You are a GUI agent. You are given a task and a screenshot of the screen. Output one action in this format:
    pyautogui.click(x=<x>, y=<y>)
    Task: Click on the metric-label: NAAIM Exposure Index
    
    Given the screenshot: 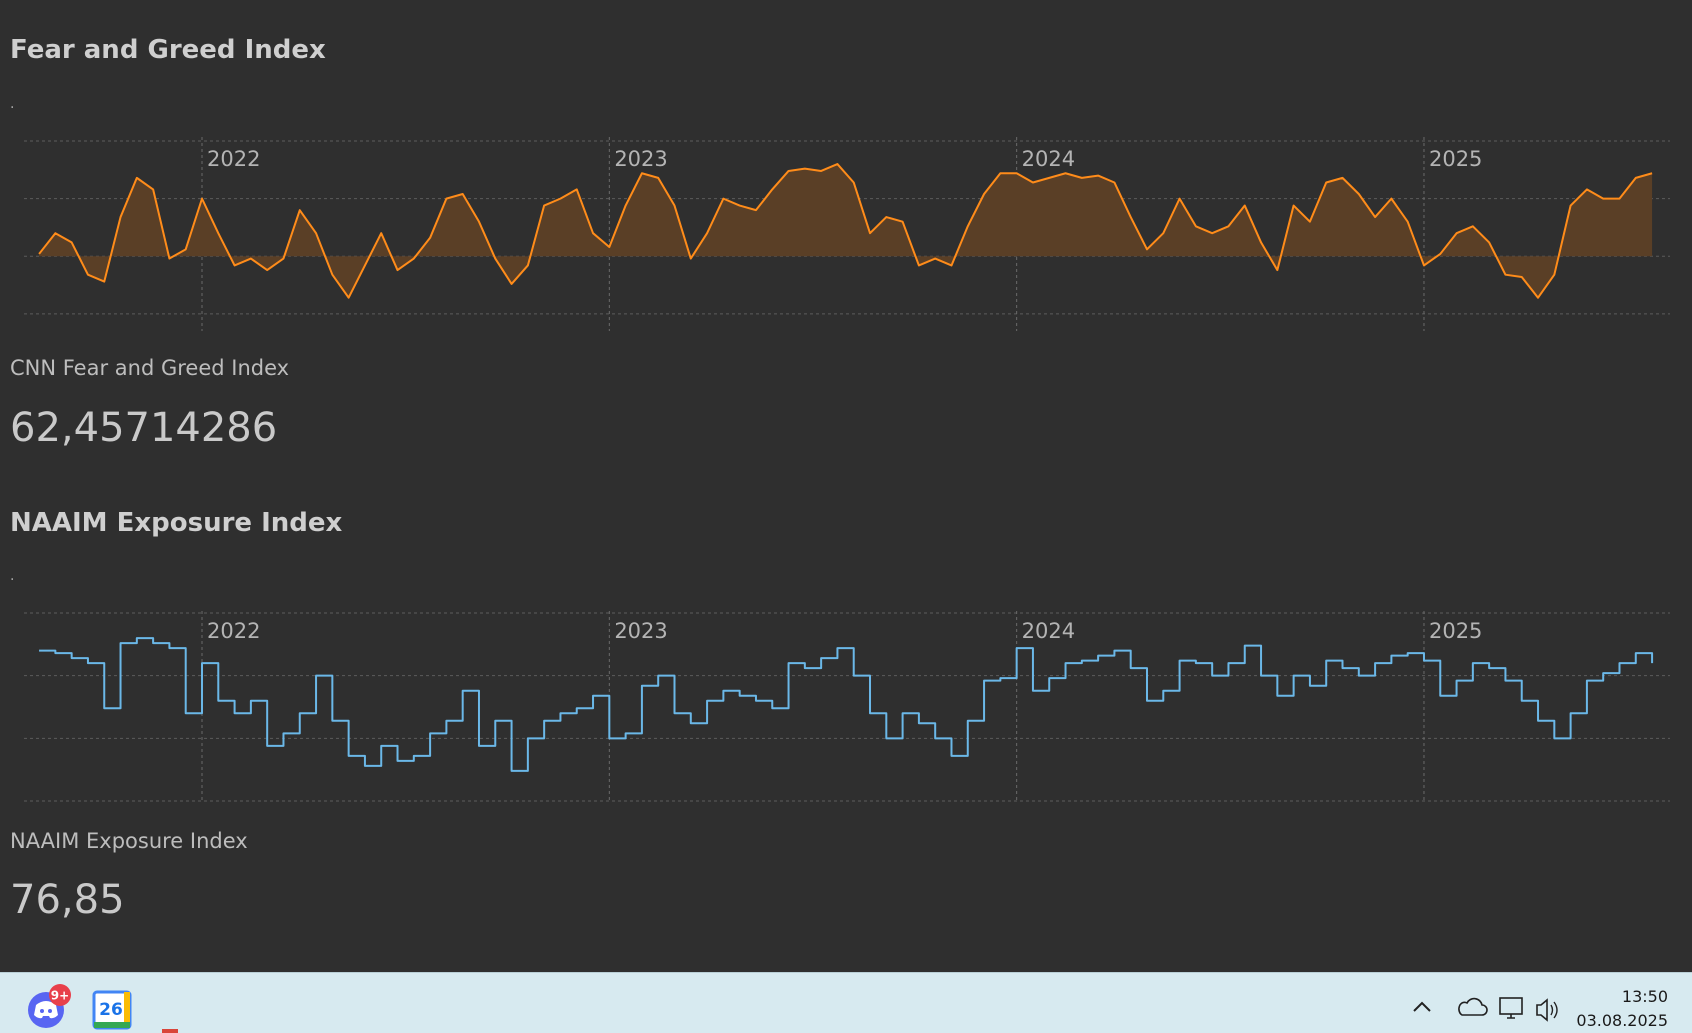 What is the action you would take?
    pyautogui.click(x=129, y=841)
    